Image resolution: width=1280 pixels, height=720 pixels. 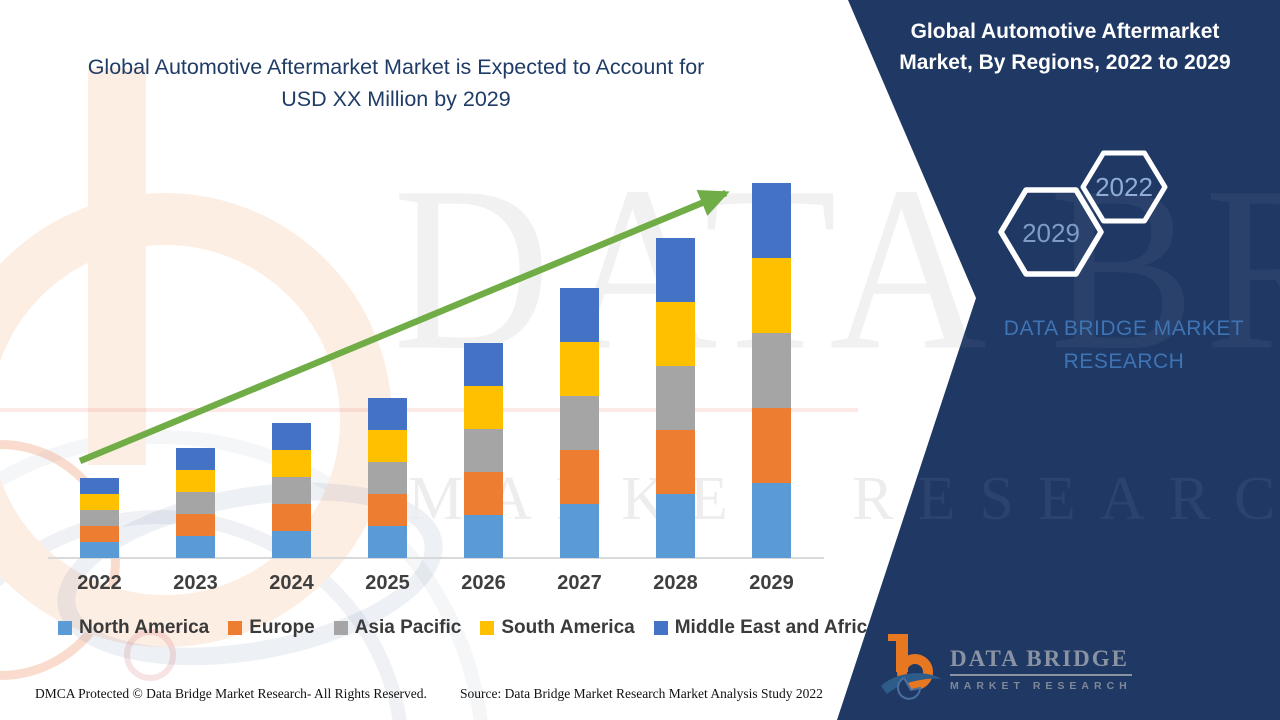 I want to click on dbmr-logo-line2: MARKET RESEARCH, so click(x=1041, y=686).